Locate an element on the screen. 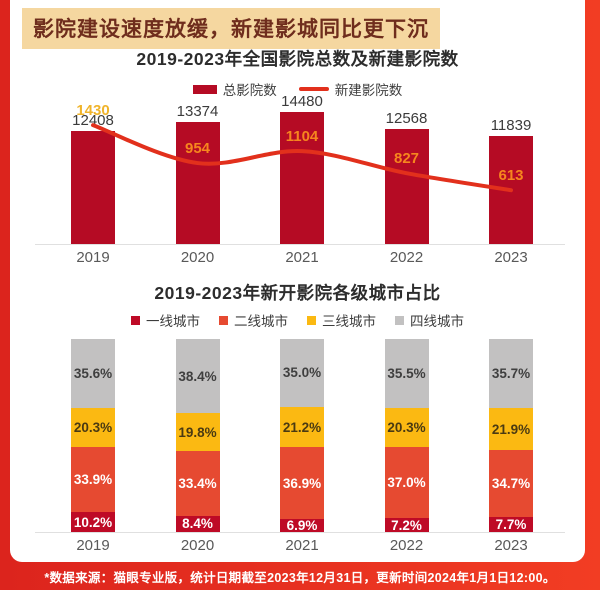 This screenshot has height=590, width=600. chart2-x-axis: 2019 2020 2021 2022 2023 is located at coordinates (297, 546).